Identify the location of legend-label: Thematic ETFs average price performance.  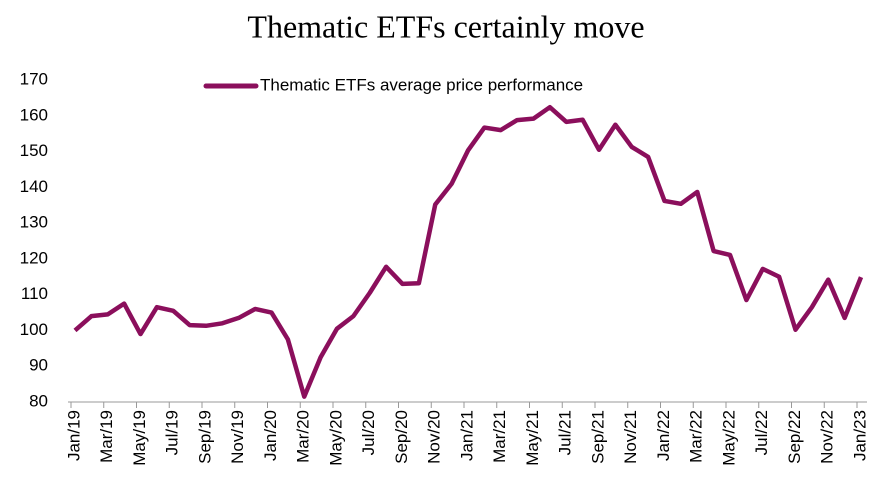
(421, 84).